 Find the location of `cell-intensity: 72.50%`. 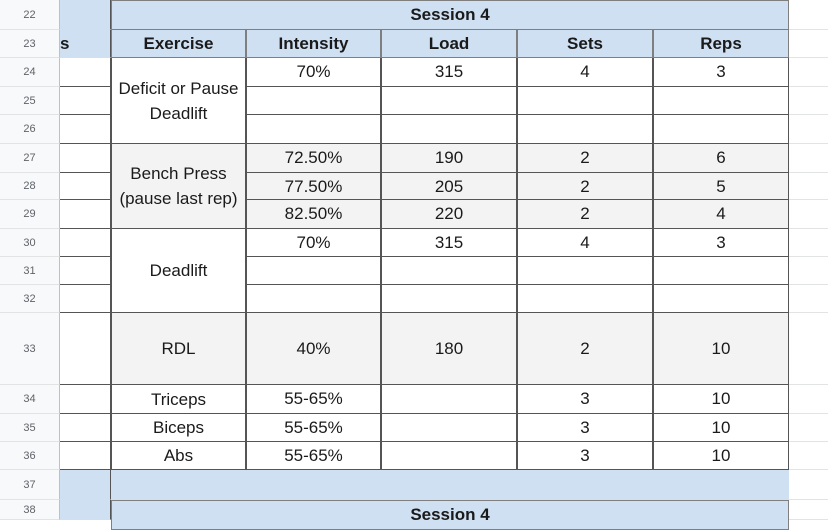

cell-intensity: 72.50% is located at coordinates (313, 158).